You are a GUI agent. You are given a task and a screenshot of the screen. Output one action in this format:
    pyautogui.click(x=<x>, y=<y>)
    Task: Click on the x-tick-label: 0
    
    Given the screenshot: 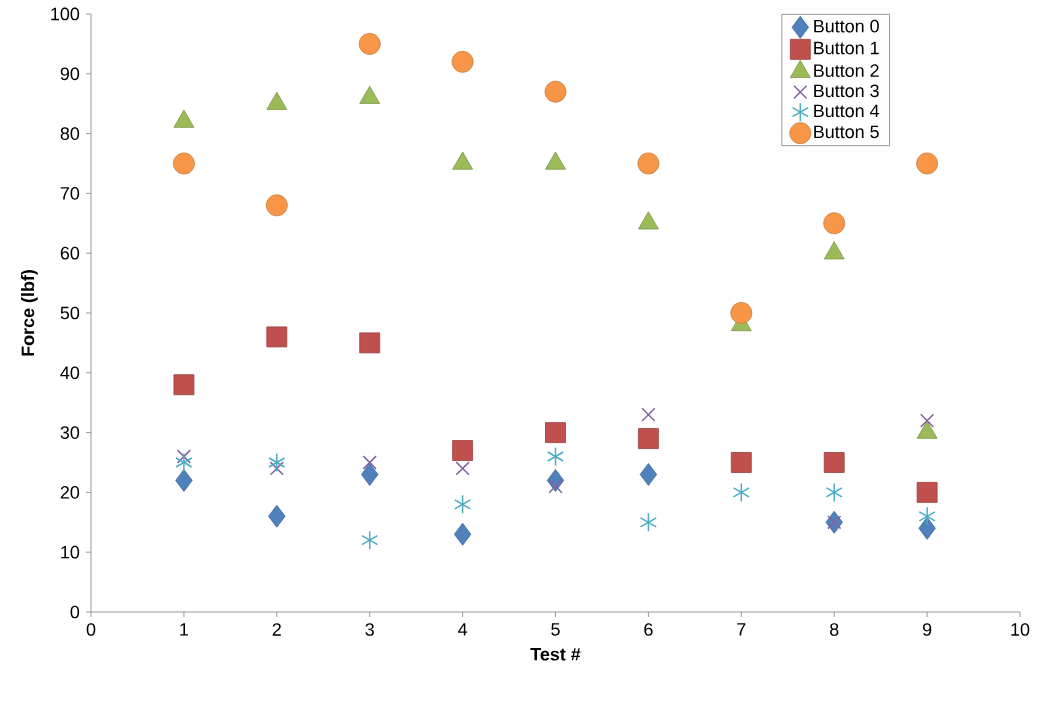 What is the action you would take?
    pyautogui.click(x=91, y=629)
    